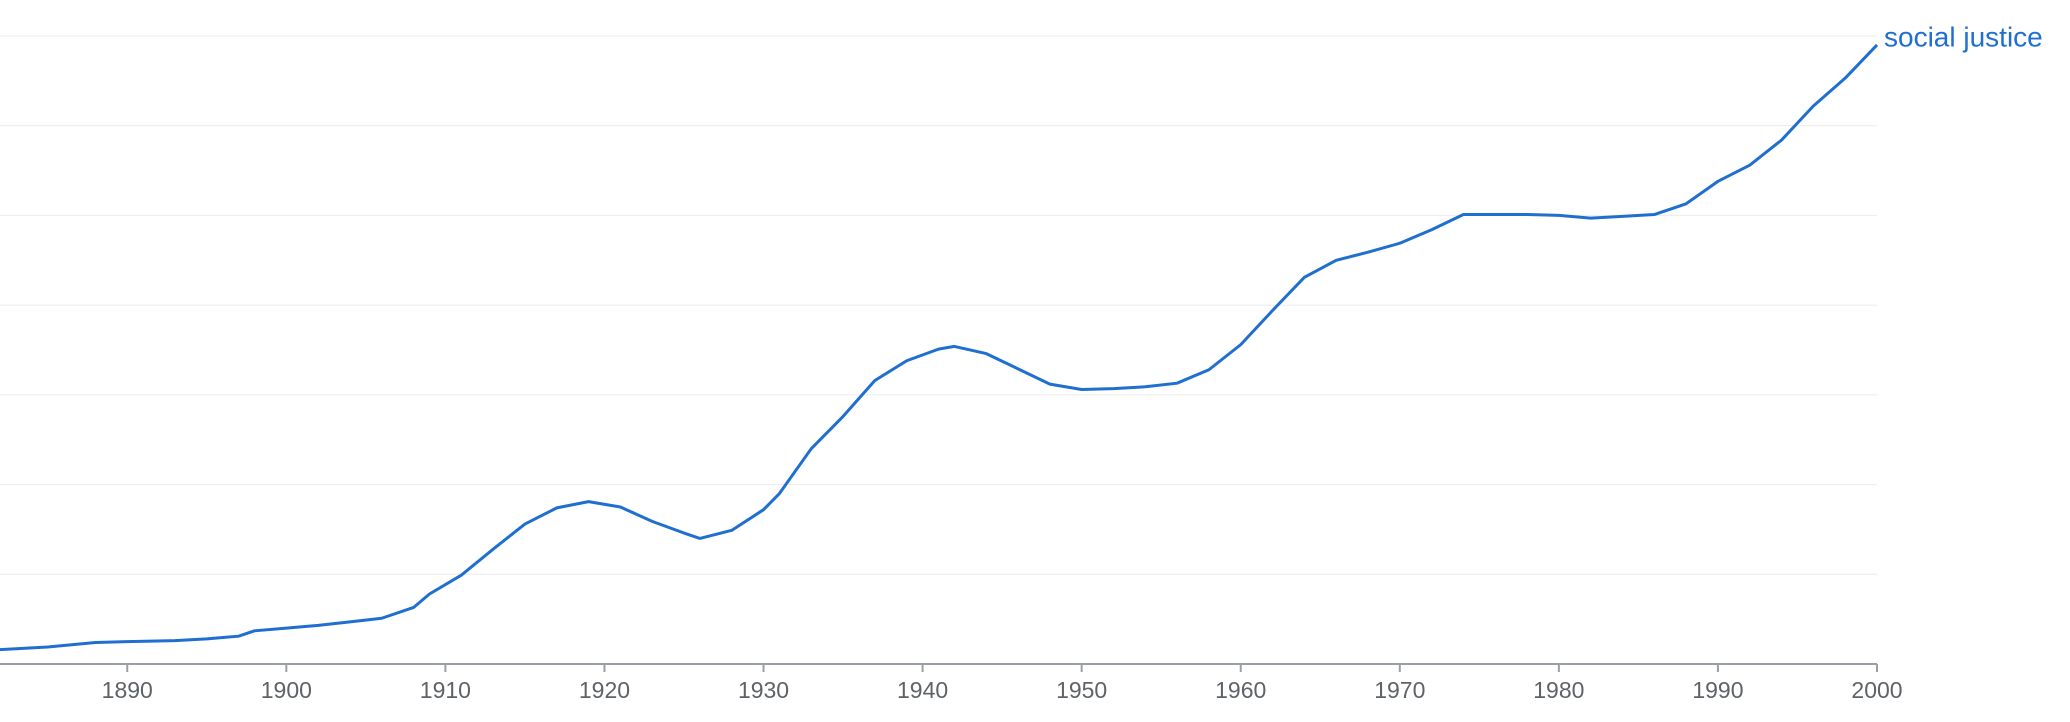  What do you see at coordinates (127, 690) in the screenshot?
I see `x-tick-label: 1890` at bounding box center [127, 690].